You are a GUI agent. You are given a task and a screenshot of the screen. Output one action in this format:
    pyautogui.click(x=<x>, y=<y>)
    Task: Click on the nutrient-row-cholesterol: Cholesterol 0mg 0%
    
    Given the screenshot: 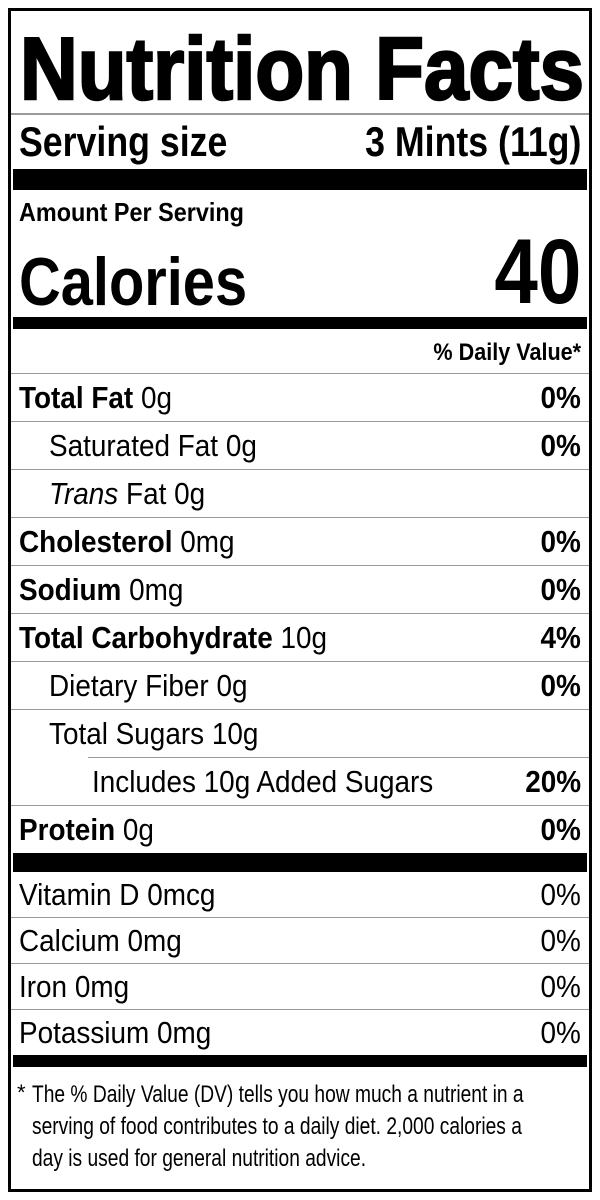 What is the action you would take?
    pyautogui.click(x=300, y=541)
    